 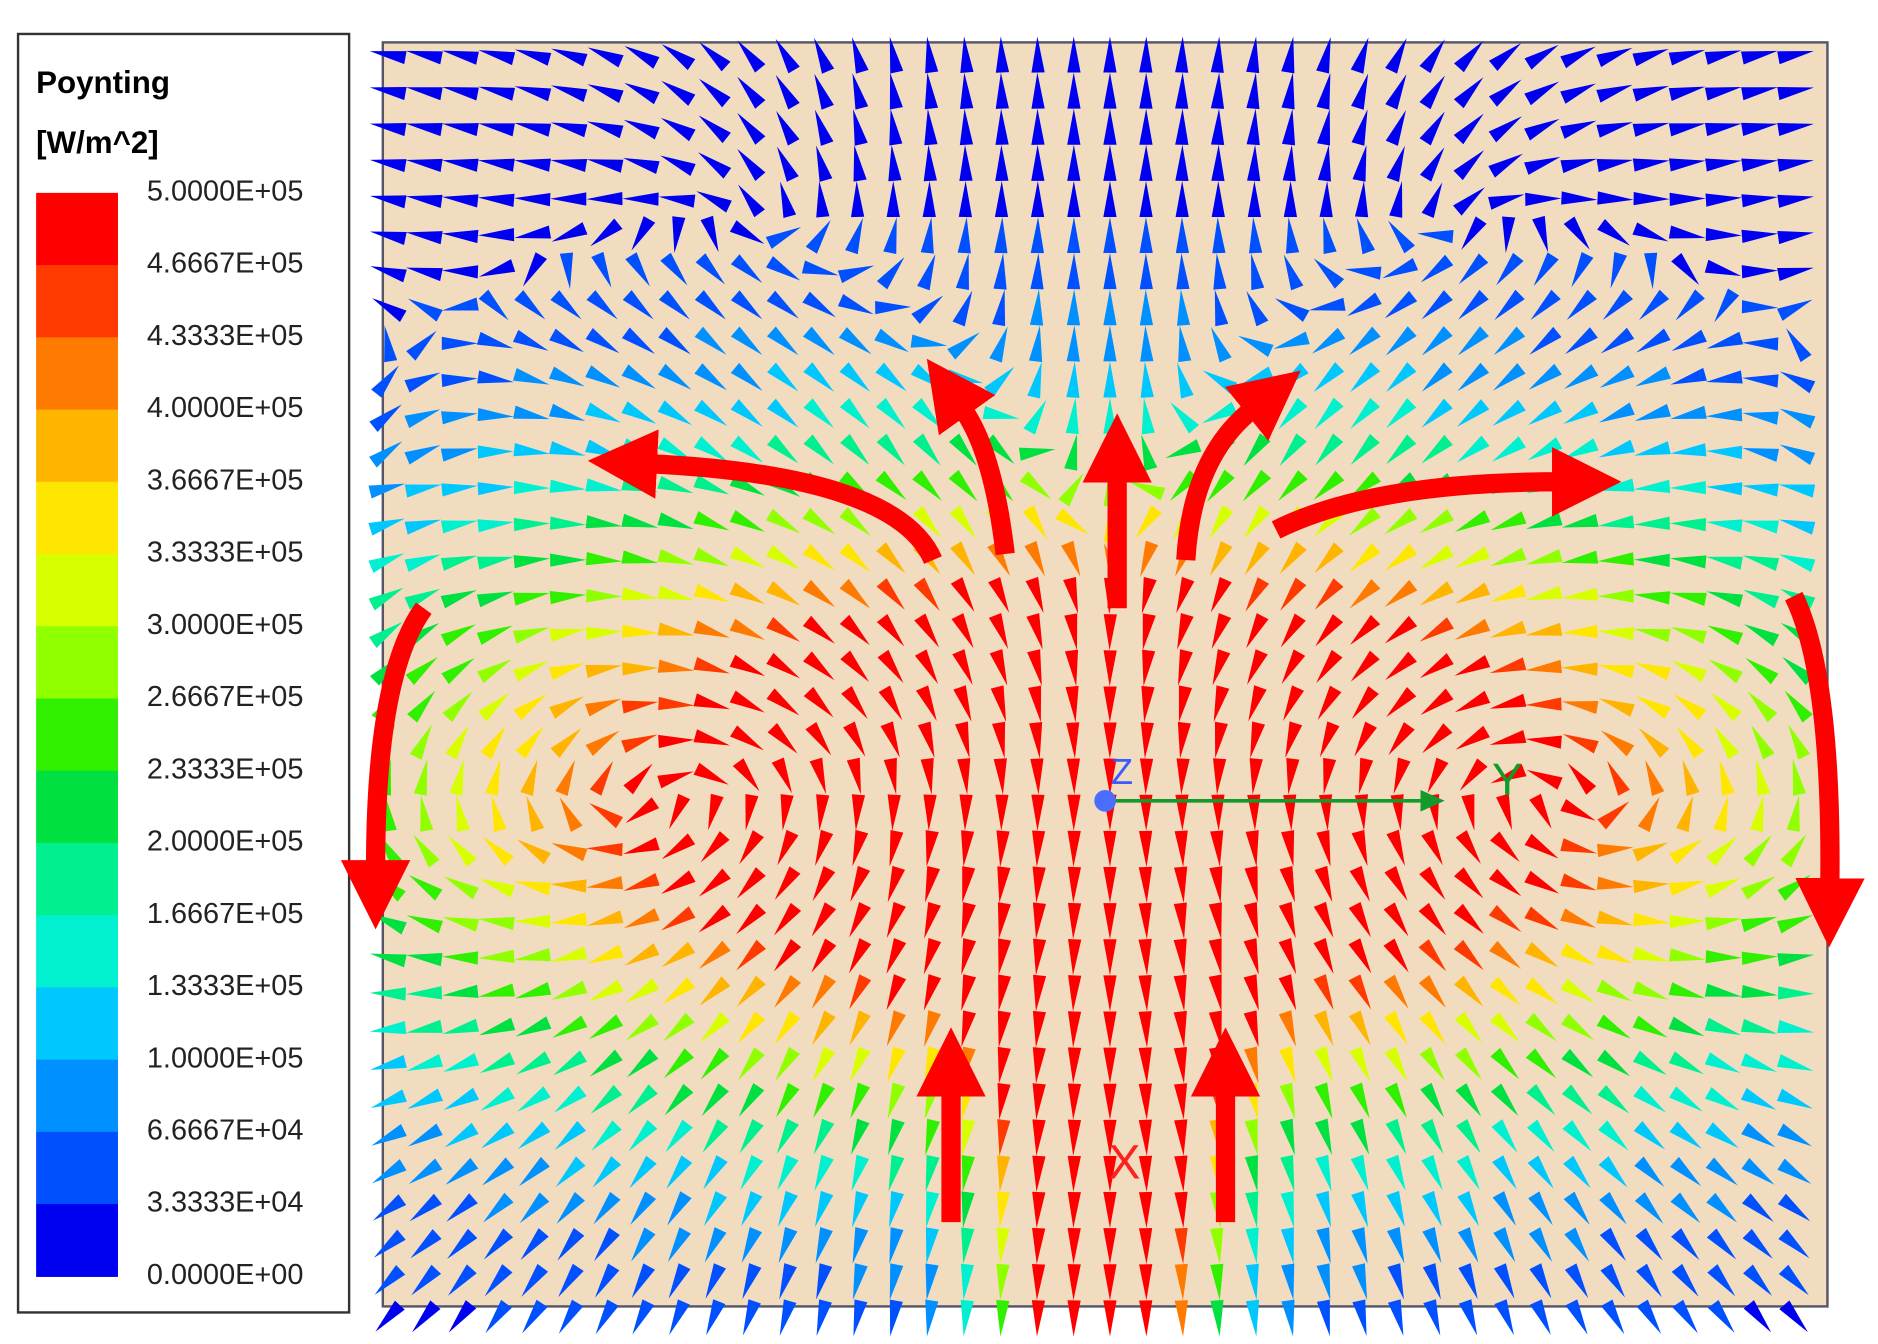 What do you see at coordinates (77, 518) in the screenshot?
I see `color-band` at bounding box center [77, 518].